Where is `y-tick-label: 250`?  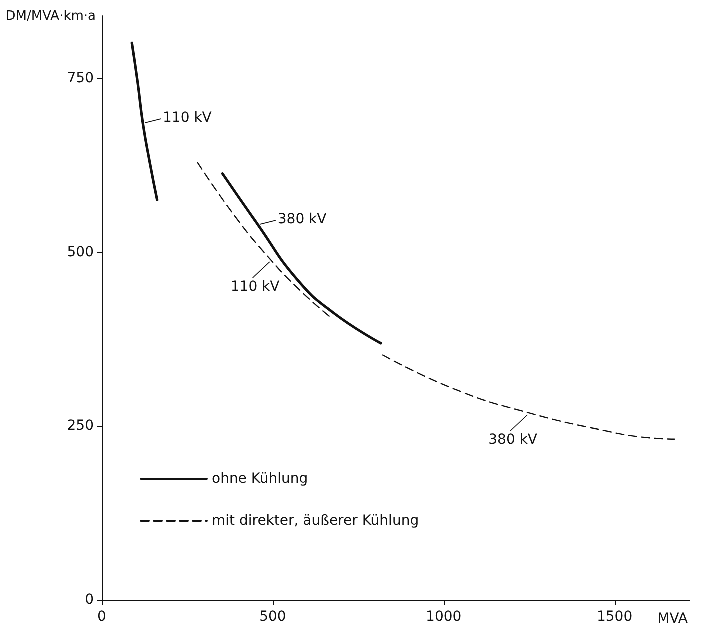
y-tick-label: 250 is located at coordinates (80, 426).